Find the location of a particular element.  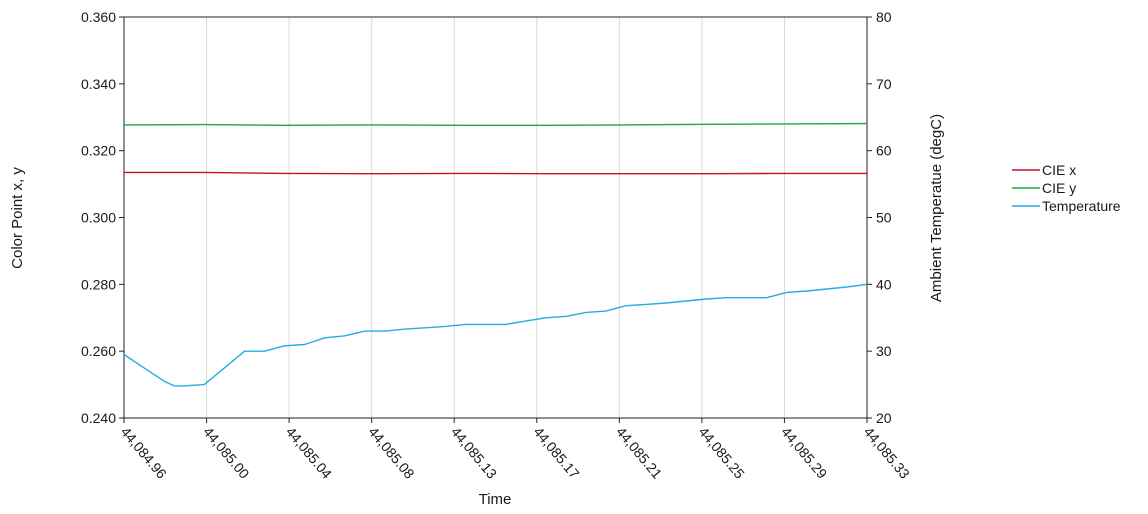

legend-label: CIE x is located at coordinates (1059, 170).